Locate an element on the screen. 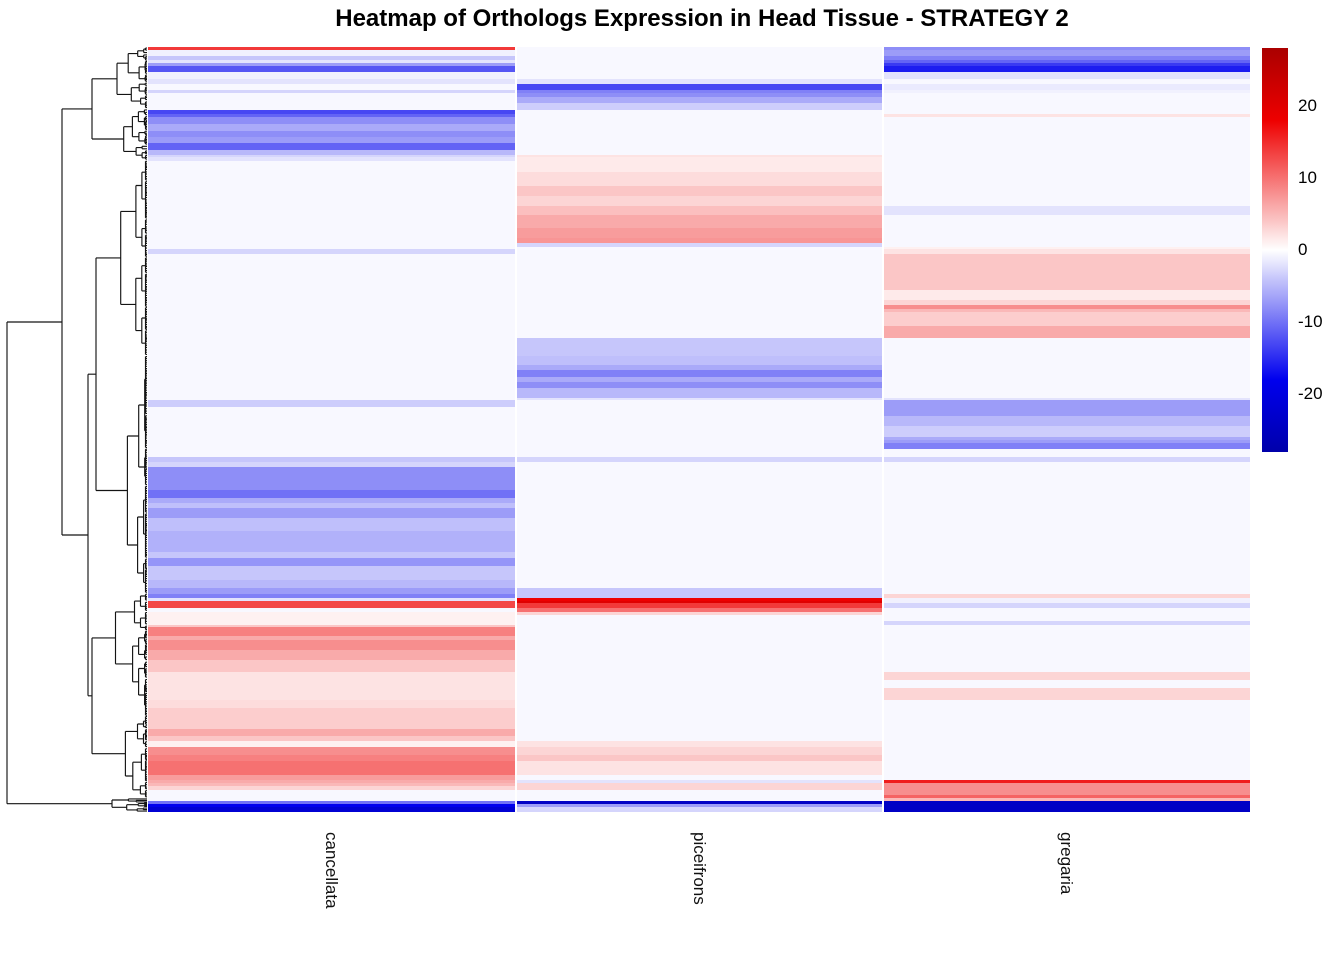  colorbar-tick-label: 20 is located at coordinates (1307, 105).